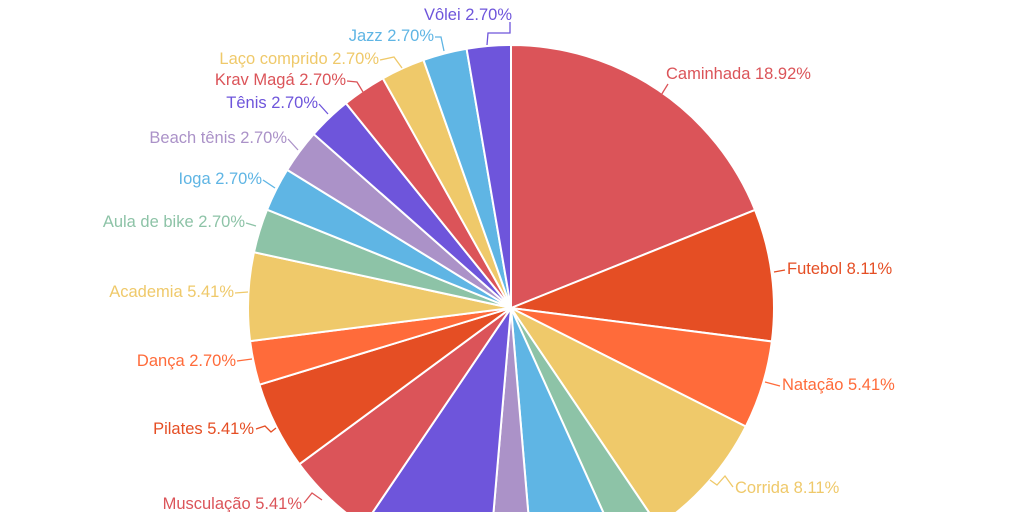 The width and height of the screenshot is (1024, 512). What do you see at coordinates (838, 385) in the screenshot?
I see `slice-label: Natação 5.41%` at bounding box center [838, 385].